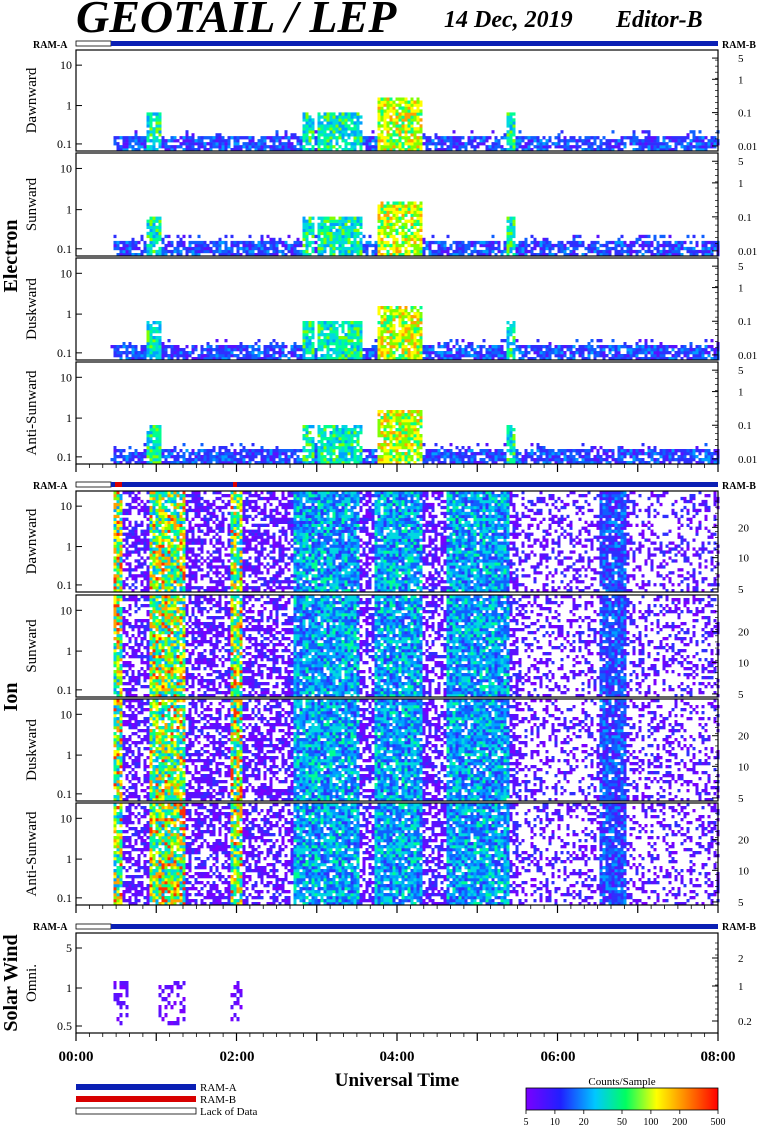  I want to click on panel-ion-dawnward: 1010.120105Dawnward, so click(387, 543).